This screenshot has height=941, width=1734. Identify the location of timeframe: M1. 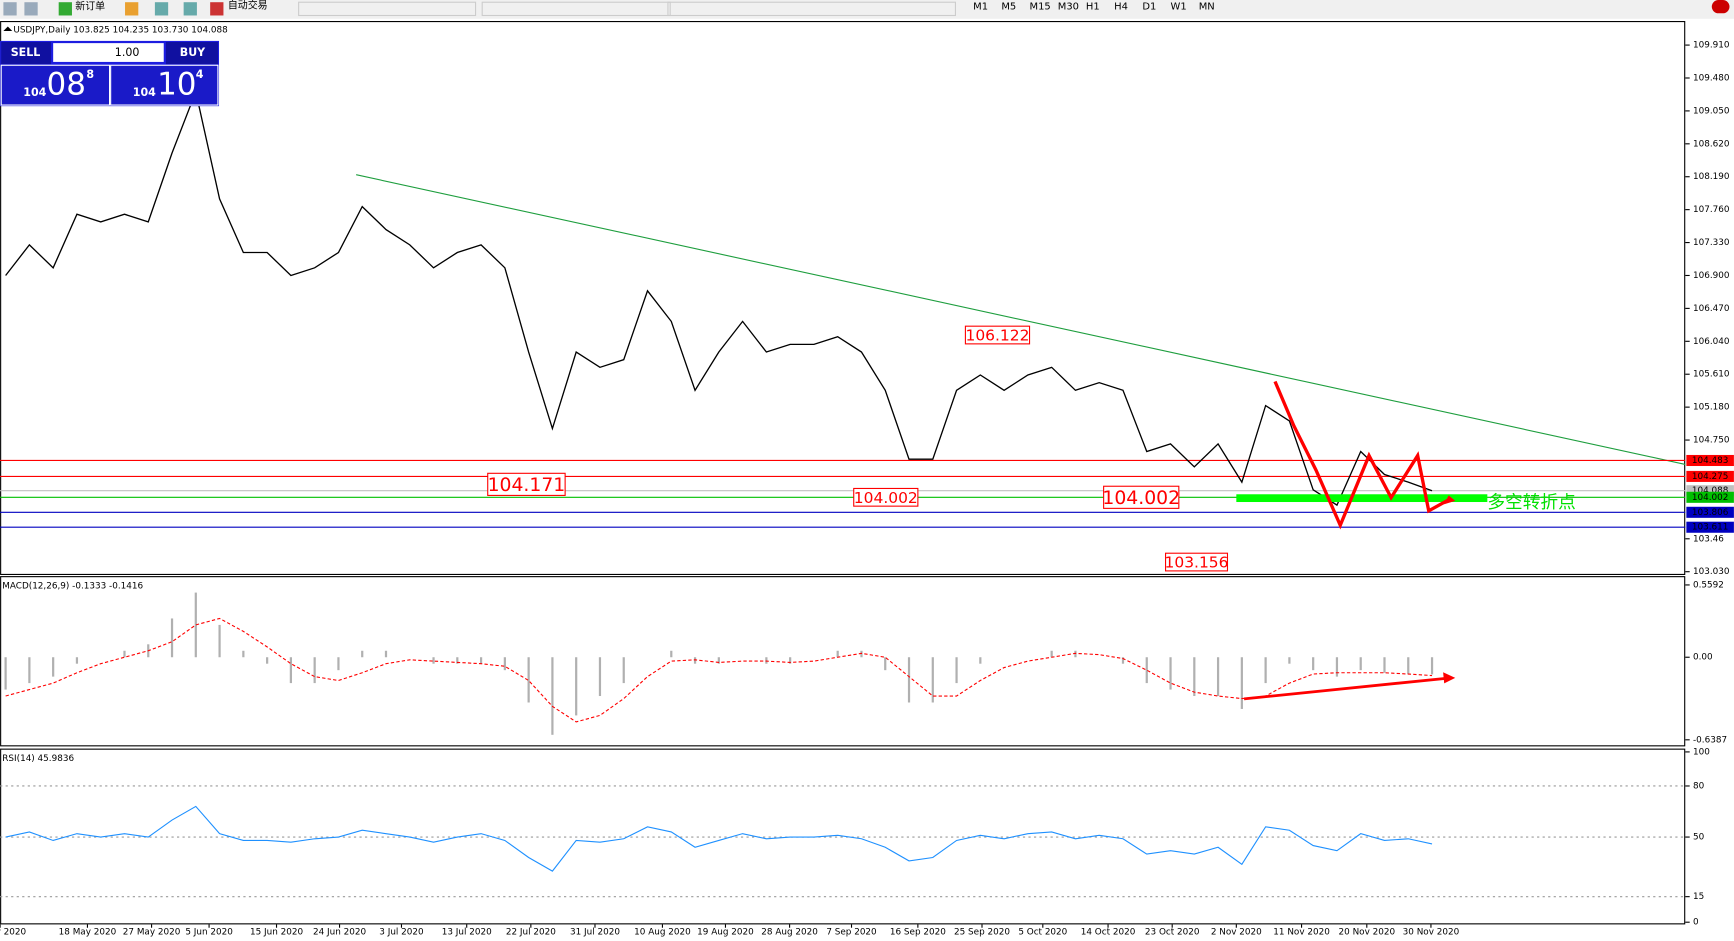
(980, 7).